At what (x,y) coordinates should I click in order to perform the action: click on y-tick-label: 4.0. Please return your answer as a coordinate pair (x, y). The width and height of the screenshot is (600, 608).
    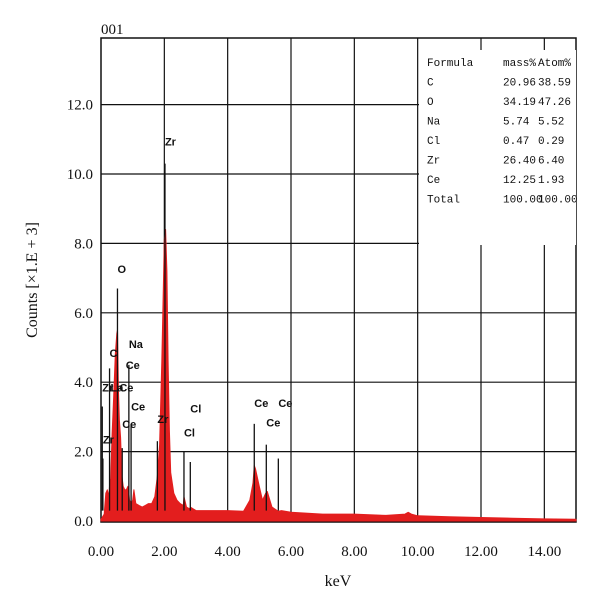
    Looking at the image, I should click on (83, 383).